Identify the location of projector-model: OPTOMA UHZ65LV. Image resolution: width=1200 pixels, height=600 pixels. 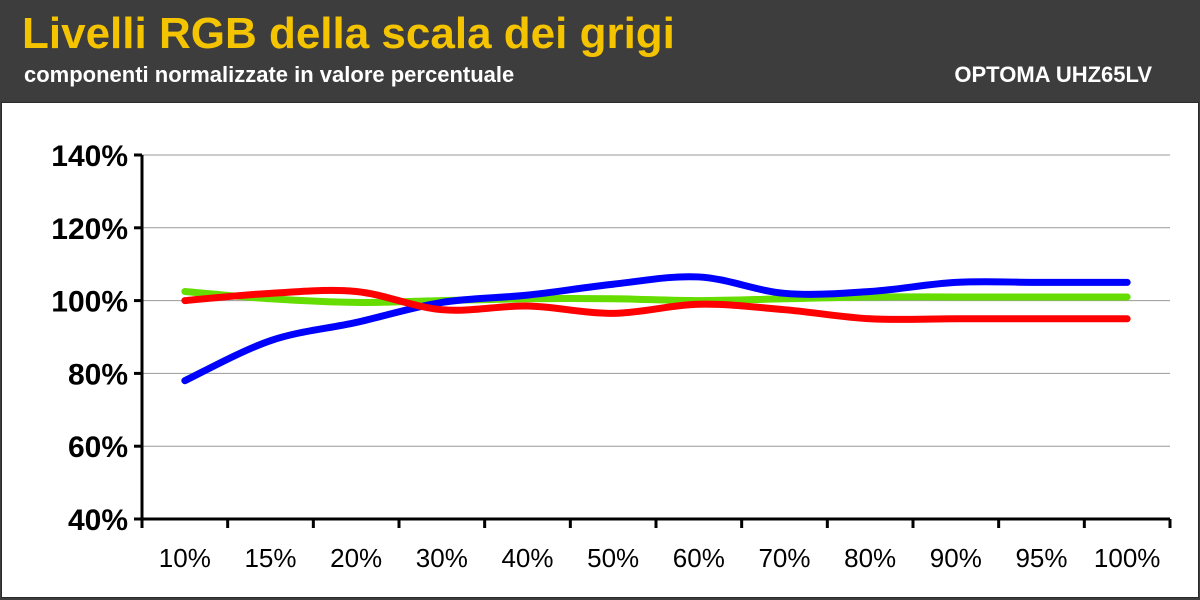
(1053, 74).